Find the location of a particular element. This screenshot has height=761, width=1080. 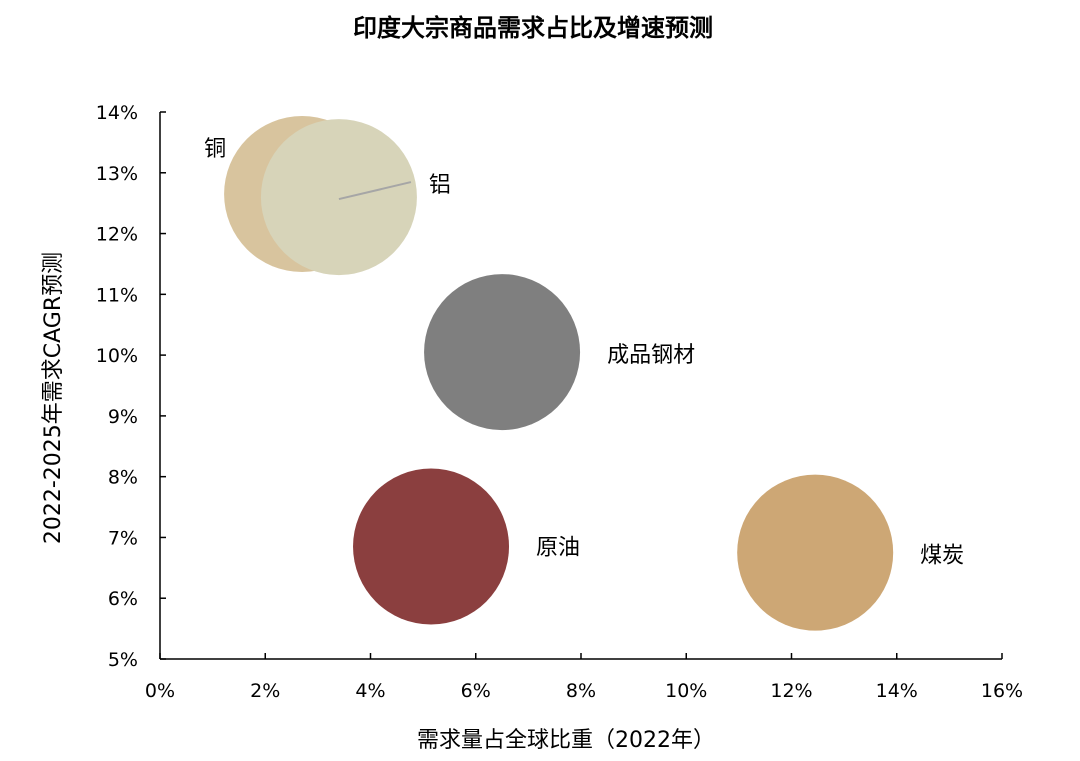

y-tick-label: 14% is located at coordinates (117, 113).